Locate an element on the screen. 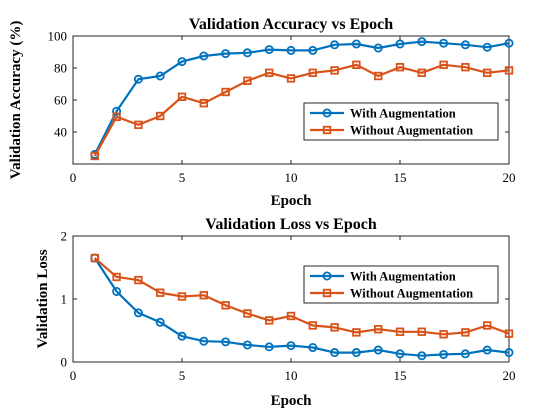  x-tick-label: 15 is located at coordinates (400, 375).